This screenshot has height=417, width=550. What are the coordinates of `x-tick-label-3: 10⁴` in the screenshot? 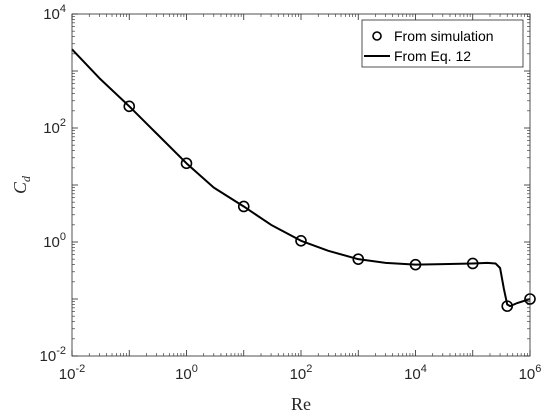 It's located at (415, 373).